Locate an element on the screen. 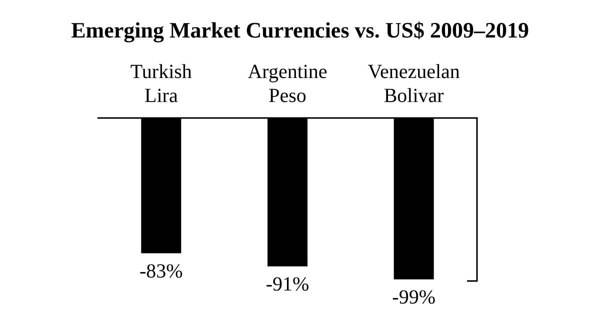 The height and width of the screenshot is (333, 600). x-tick-label: Turkish Lira is located at coordinates (161, 84).